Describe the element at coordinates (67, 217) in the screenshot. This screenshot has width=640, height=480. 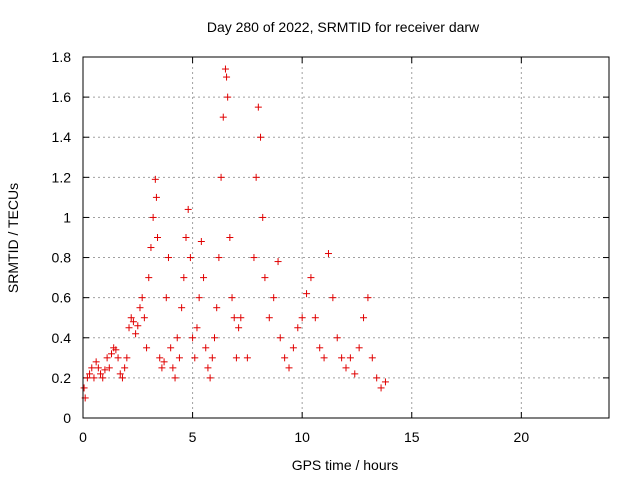
I see `y-tick-label: 1` at that location.